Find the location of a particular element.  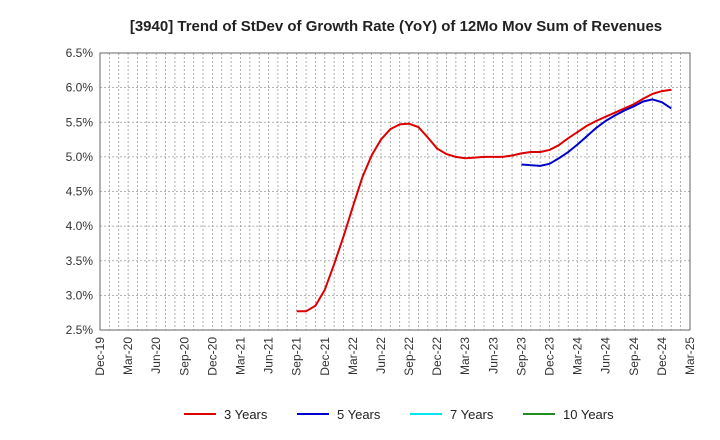

y-tick-label: 5.0% is located at coordinates (80, 157).